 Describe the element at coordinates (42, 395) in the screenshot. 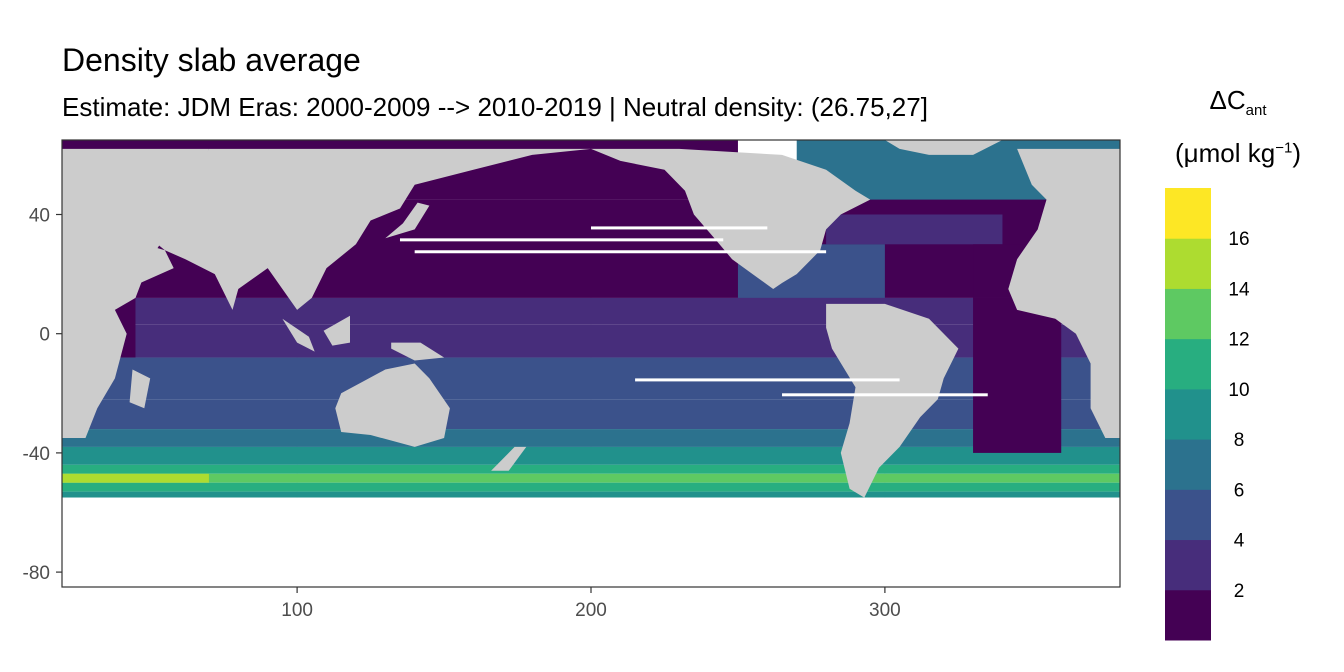

I see `y-axis: 40 0 -40 -80` at that location.